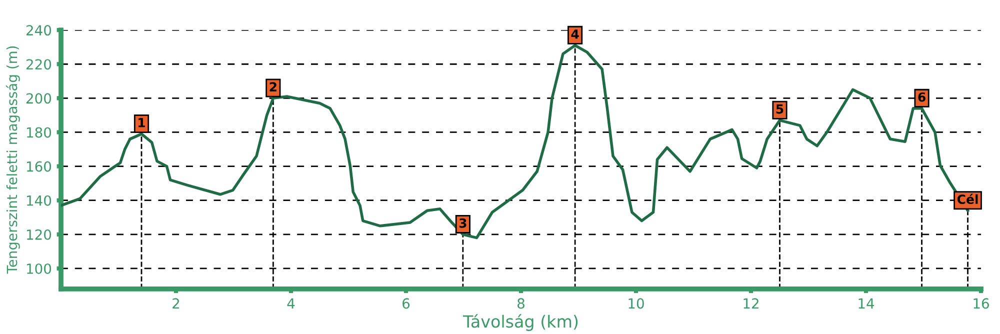 The width and height of the screenshot is (1000, 334). What do you see at coordinates (636, 303) in the screenshot?
I see `x-tick-label: 10` at bounding box center [636, 303].